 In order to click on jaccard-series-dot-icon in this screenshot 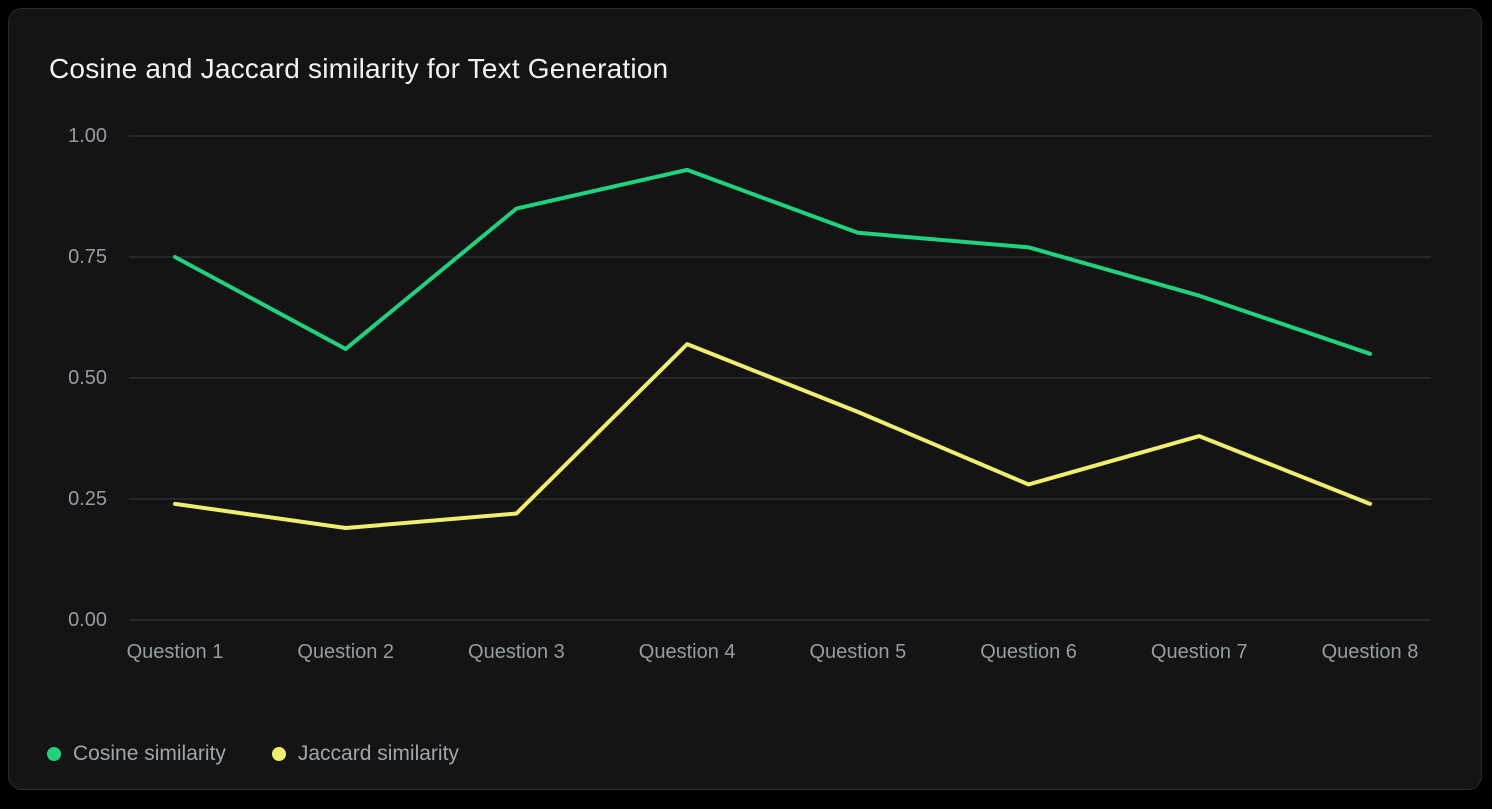, I will do `click(278, 754)`.